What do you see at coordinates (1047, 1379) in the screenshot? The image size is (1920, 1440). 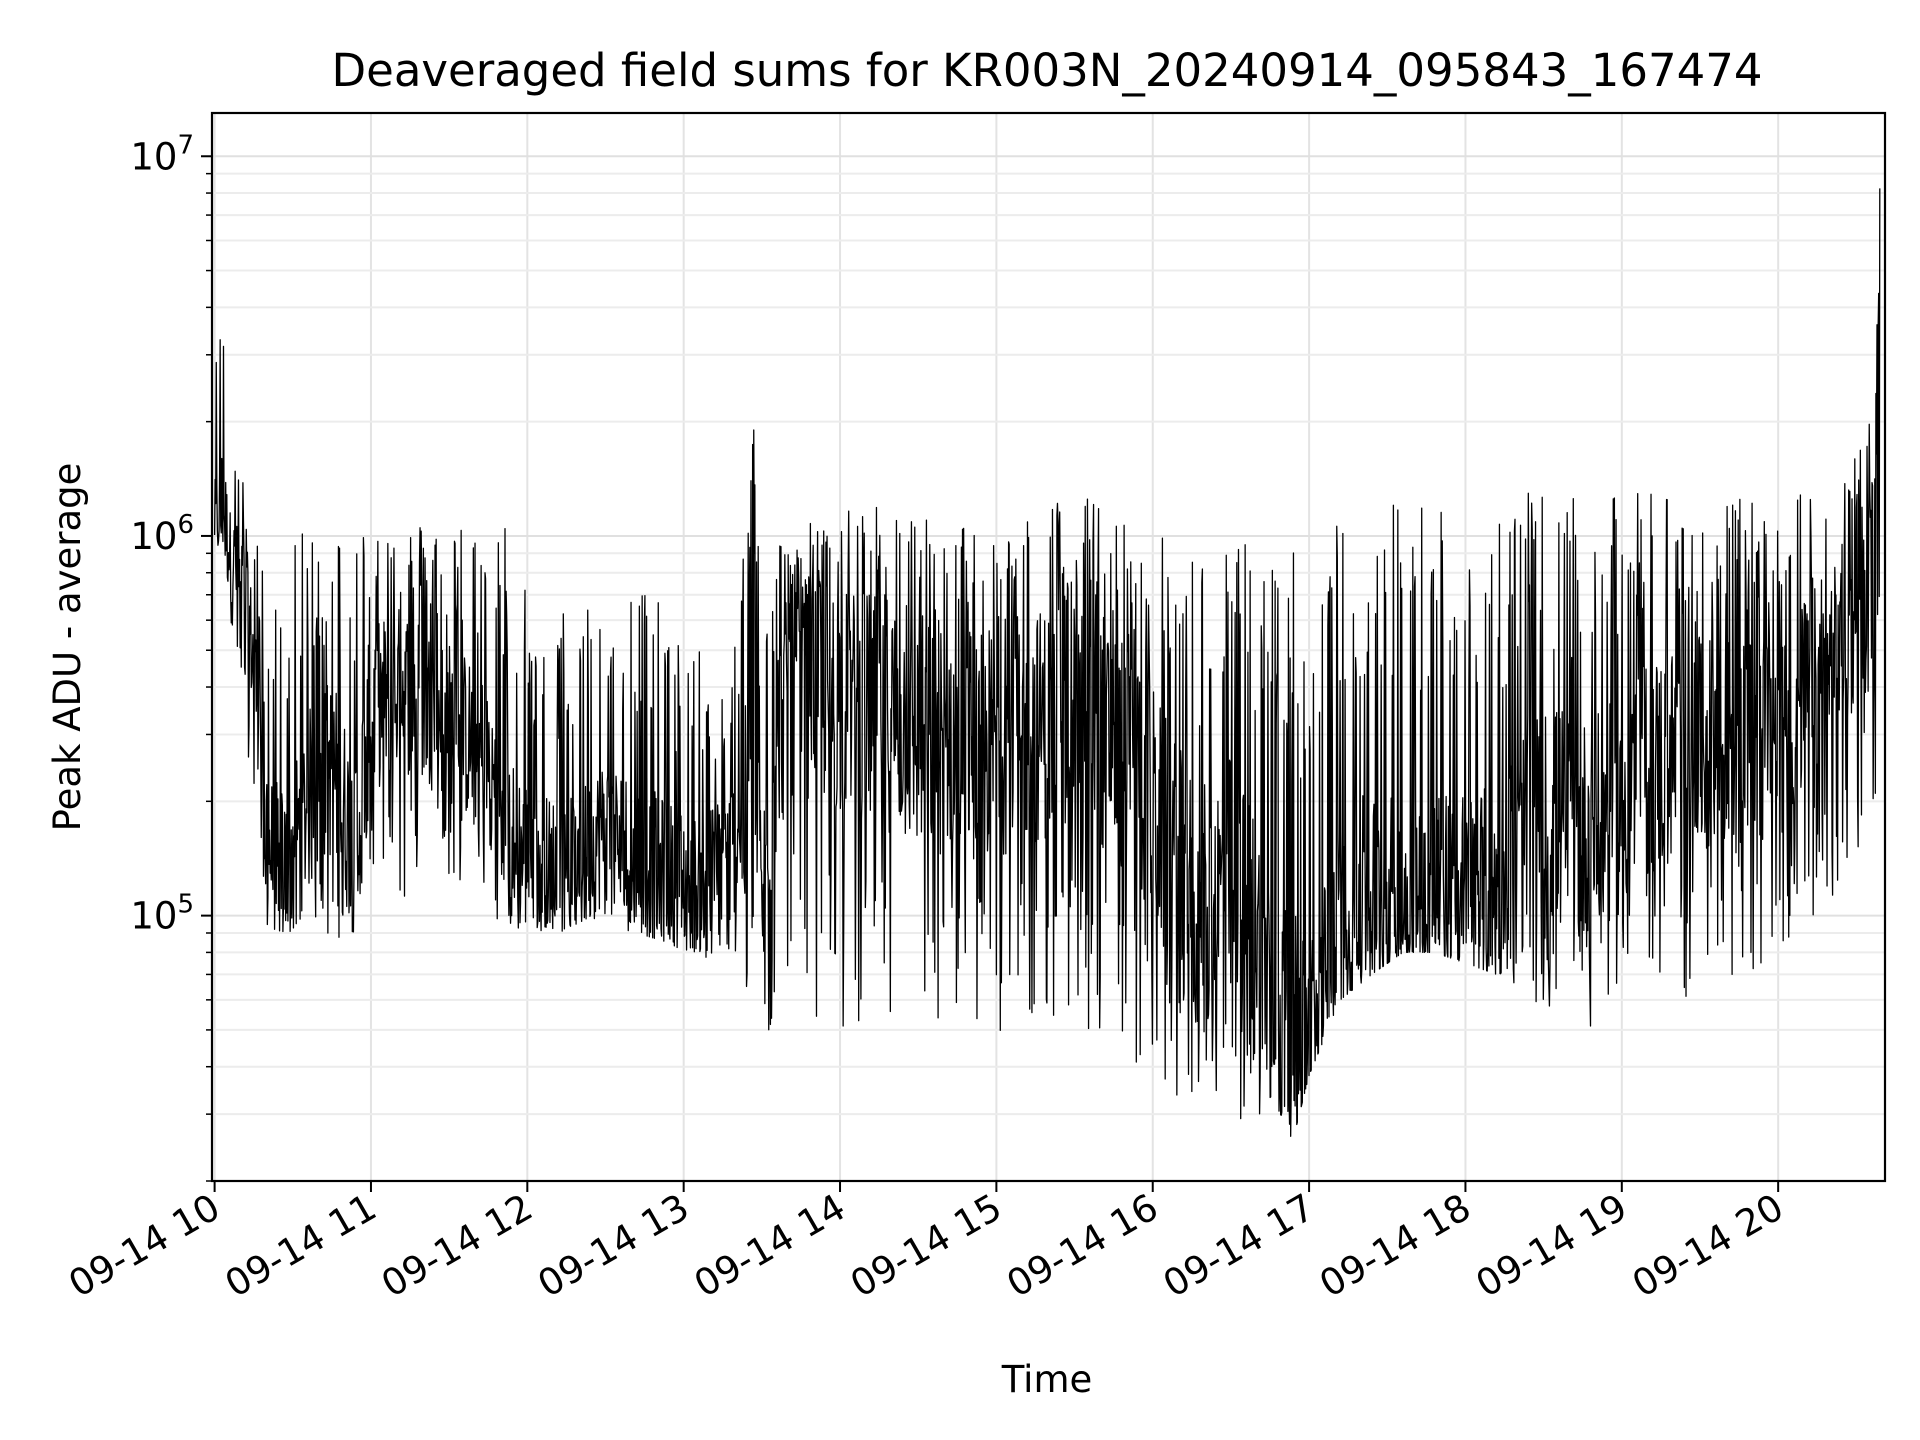 I see `x-axis-label: Time` at bounding box center [1047, 1379].